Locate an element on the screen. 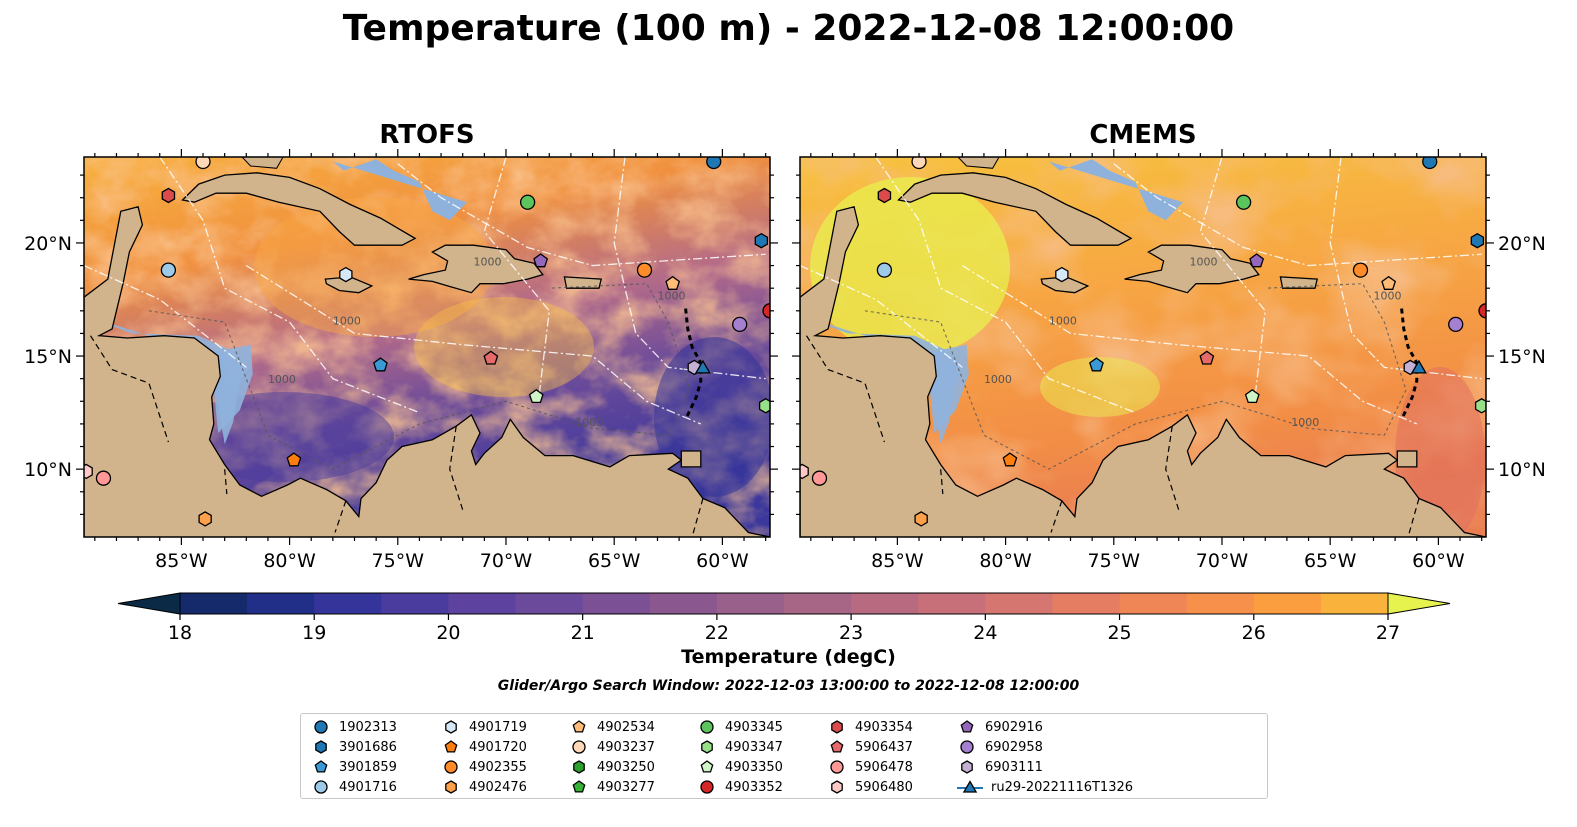 This screenshot has height=827, width=1577. legend-item: 6902958 is located at coordinates (1000, 747).